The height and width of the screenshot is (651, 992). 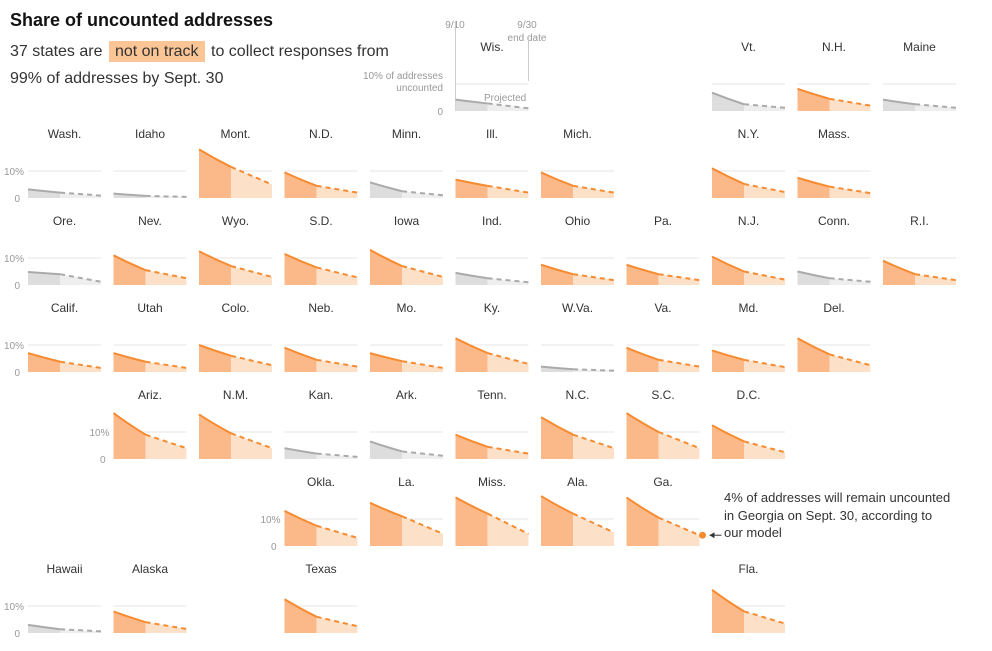 What do you see at coordinates (527, 38) in the screenshot?
I see `legend-date-end-caption: end date` at bounding box center [527, 38].